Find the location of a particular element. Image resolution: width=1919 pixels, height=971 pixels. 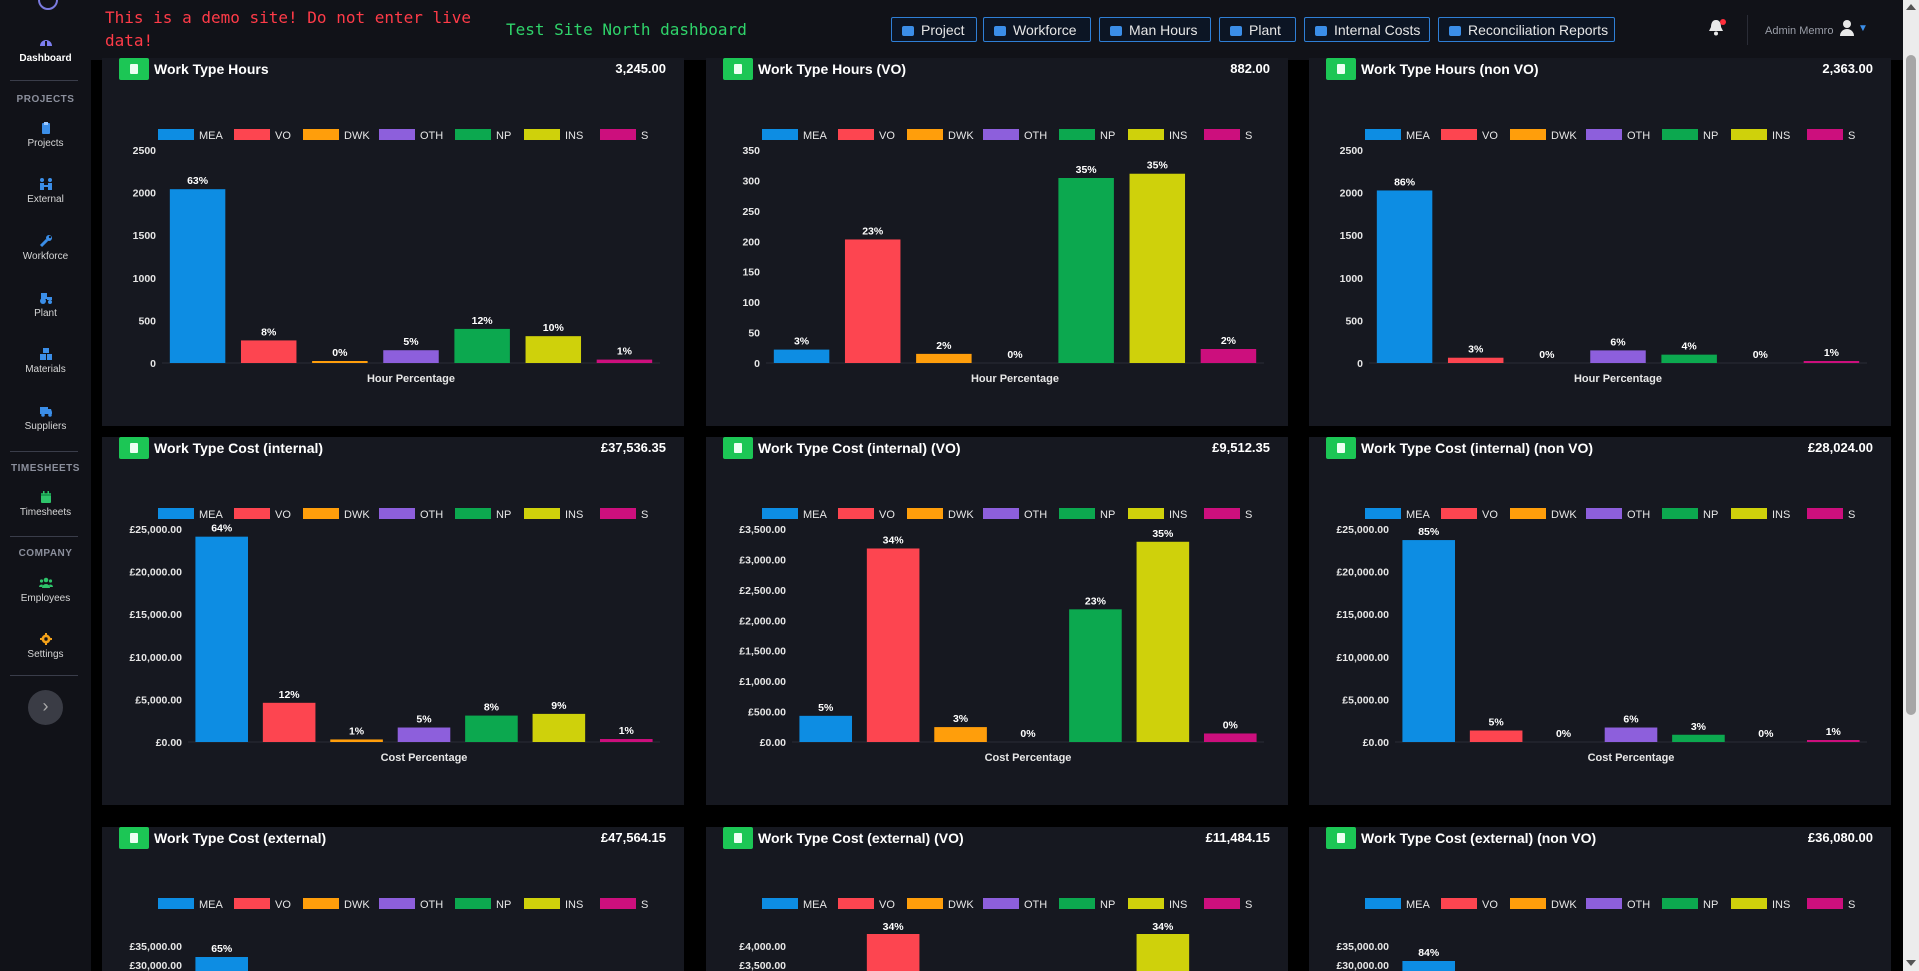

nav-button-reconciliation-reports: Reconciliation Reports is located at coordinates (1526, 29).